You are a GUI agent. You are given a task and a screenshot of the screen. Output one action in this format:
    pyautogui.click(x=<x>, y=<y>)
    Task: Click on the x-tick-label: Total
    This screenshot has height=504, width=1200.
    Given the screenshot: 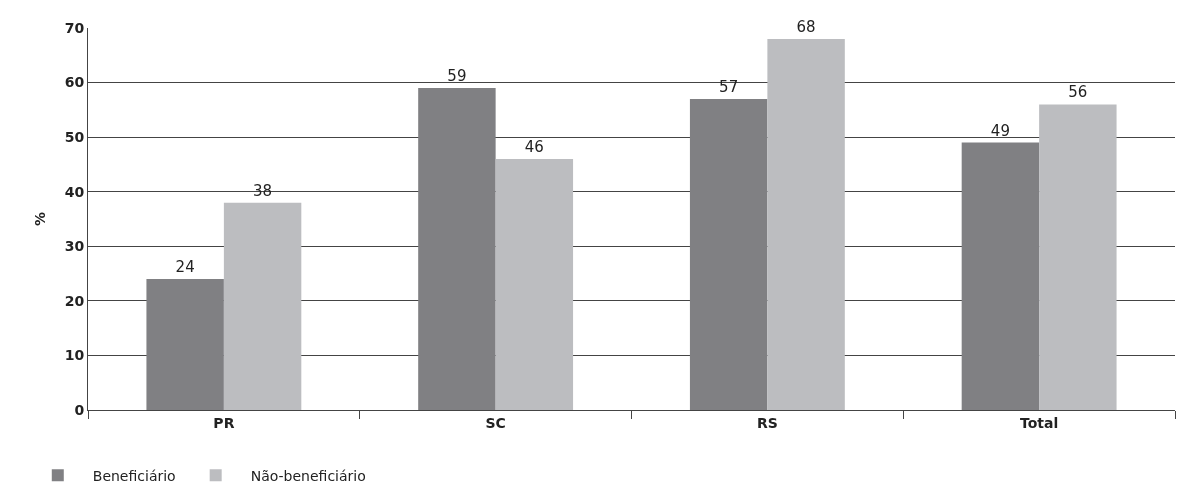 What is the action you would take?
    pyautogui.click(x=1039, y=422)
    